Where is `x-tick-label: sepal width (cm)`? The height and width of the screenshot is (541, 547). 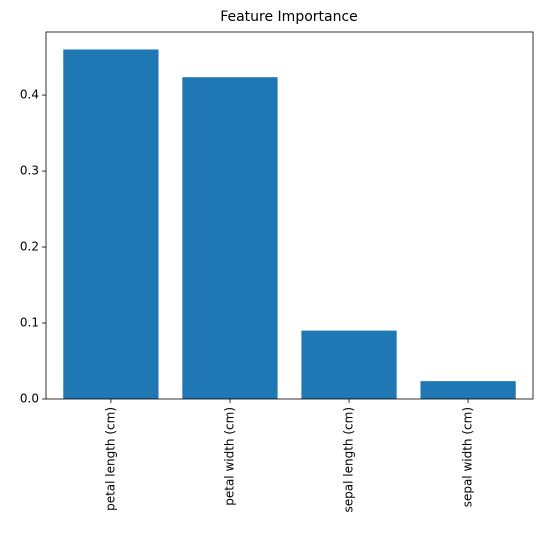
x-tick-label: sepal width (cm) is located at coordinates (468, 457).